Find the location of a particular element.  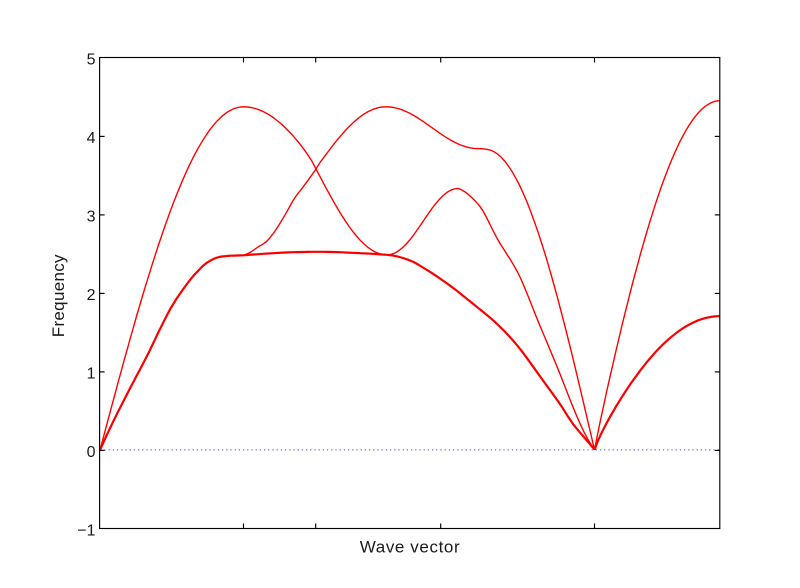

svg-text: 5 is located at coordinates (91, 59).